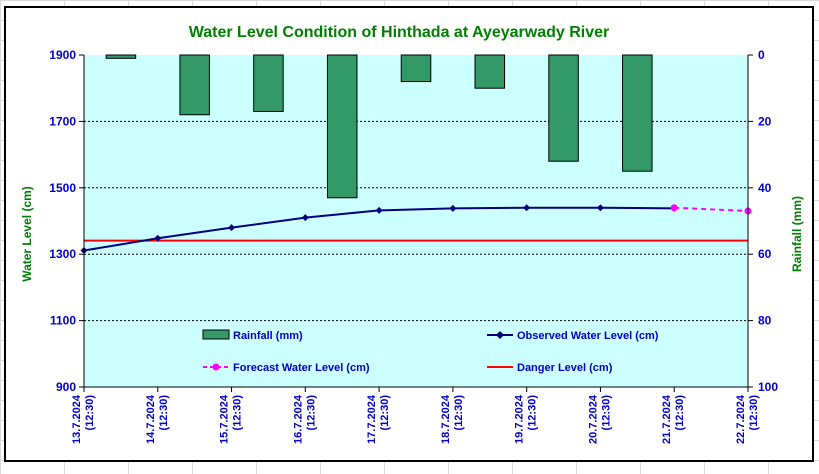  What do you see at coordinates (62, 121) in the screenshot?
I see `left-tick-label: 1700` at bounding box center [62, 121].